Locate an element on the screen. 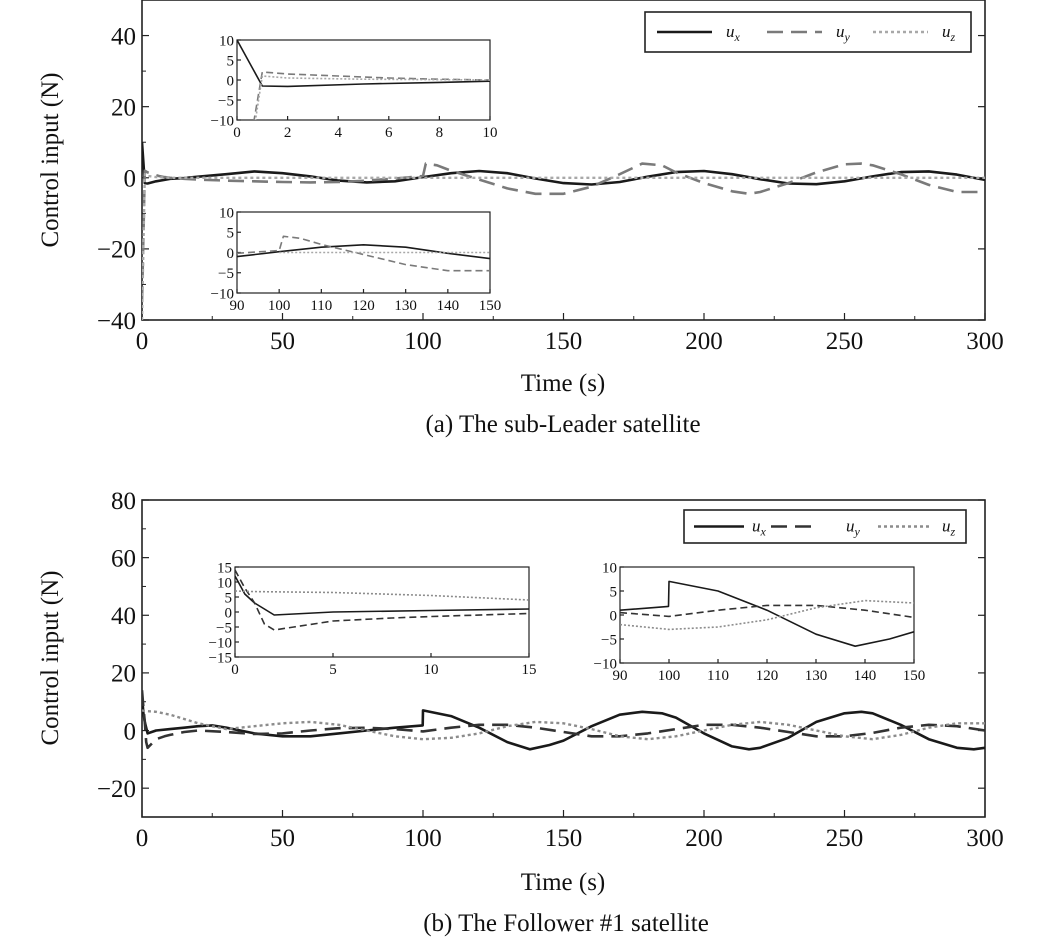 This screenshot has width=1039, height=943. panel-b-main-series-uy is located at coordinates (563, 720).